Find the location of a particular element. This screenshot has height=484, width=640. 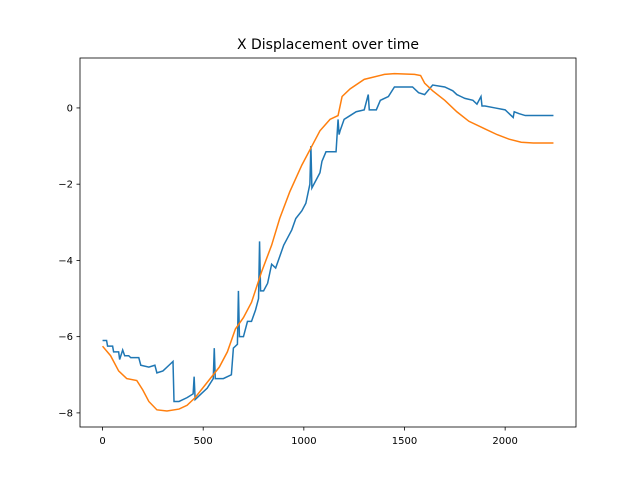

x-tick-label: 0 is located at coordinates (102, 441).